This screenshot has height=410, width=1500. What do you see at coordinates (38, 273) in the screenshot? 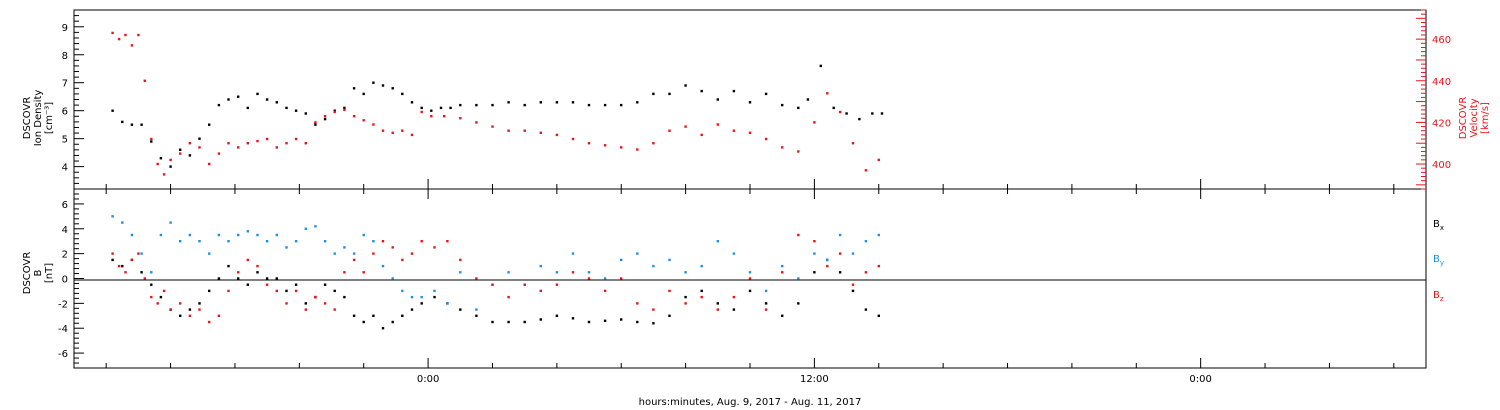
I see `bottom-left-ylabel: DSCOVR B [nT]` at bounding box center [38, 273].